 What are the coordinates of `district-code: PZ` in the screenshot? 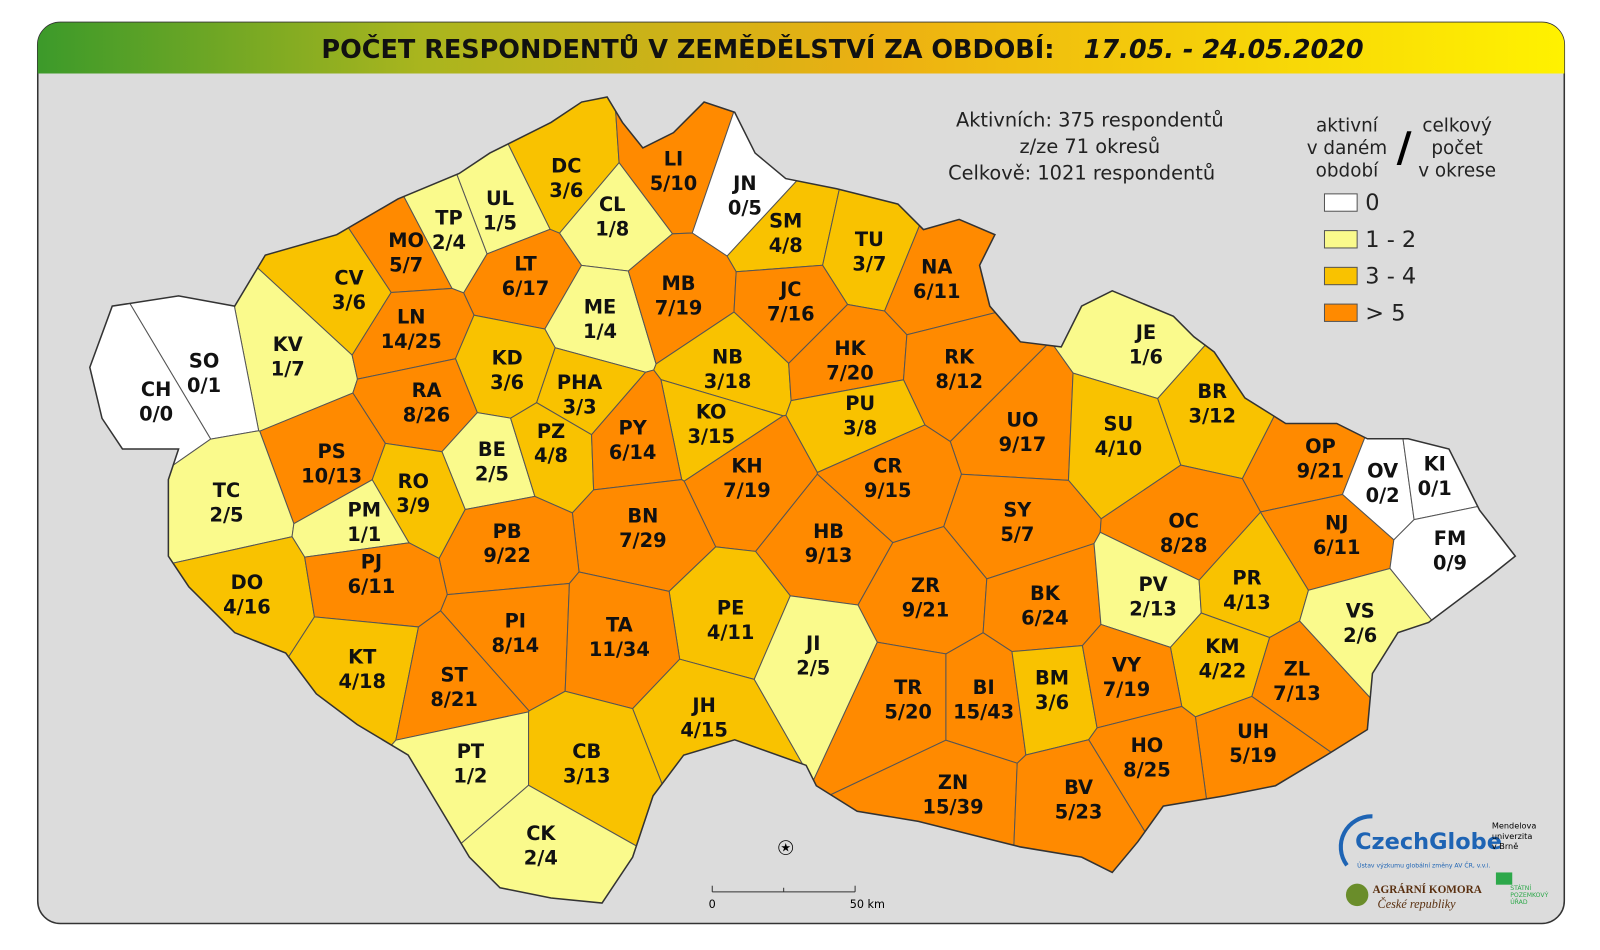 It's located at (551, 431).